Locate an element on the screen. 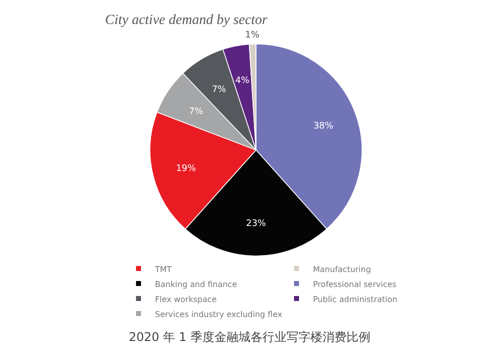  data-label: 4% is located at coordinates (242, 81).